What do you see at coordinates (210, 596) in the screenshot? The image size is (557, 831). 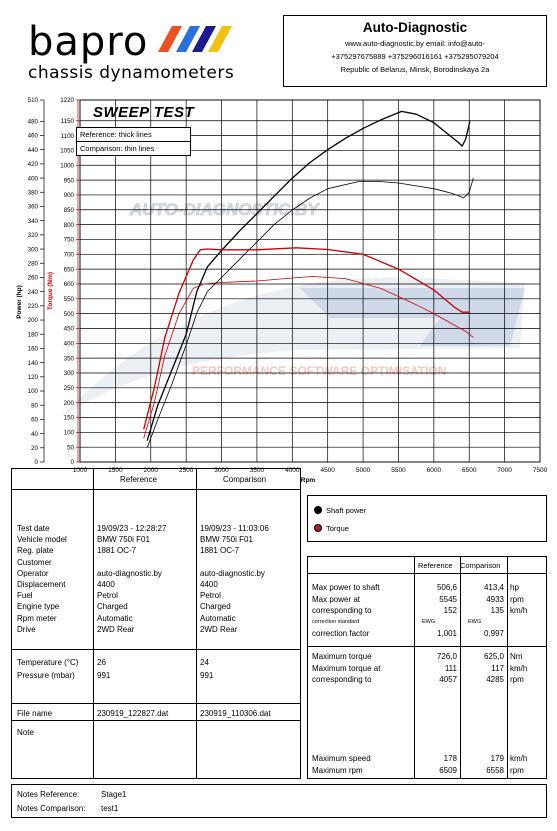 I see `vehicle-comparison-value: Petrol` at bounding box center [210, 596].